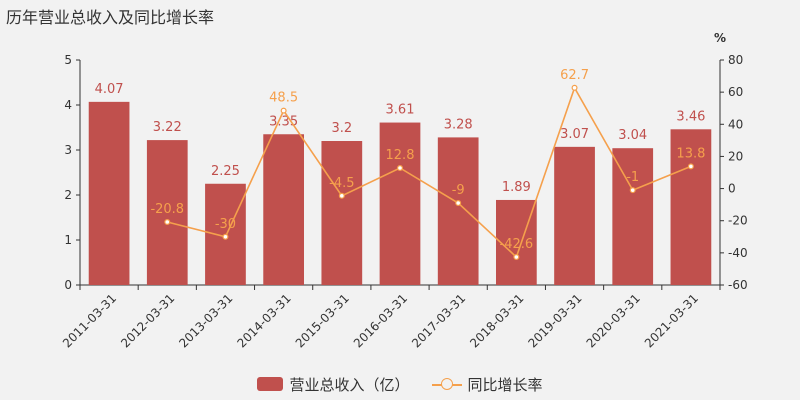  What do you see at coordinates (446, 384) in the screenshot?
I see `legend-line-swatch` at bounding box center [446, 384].